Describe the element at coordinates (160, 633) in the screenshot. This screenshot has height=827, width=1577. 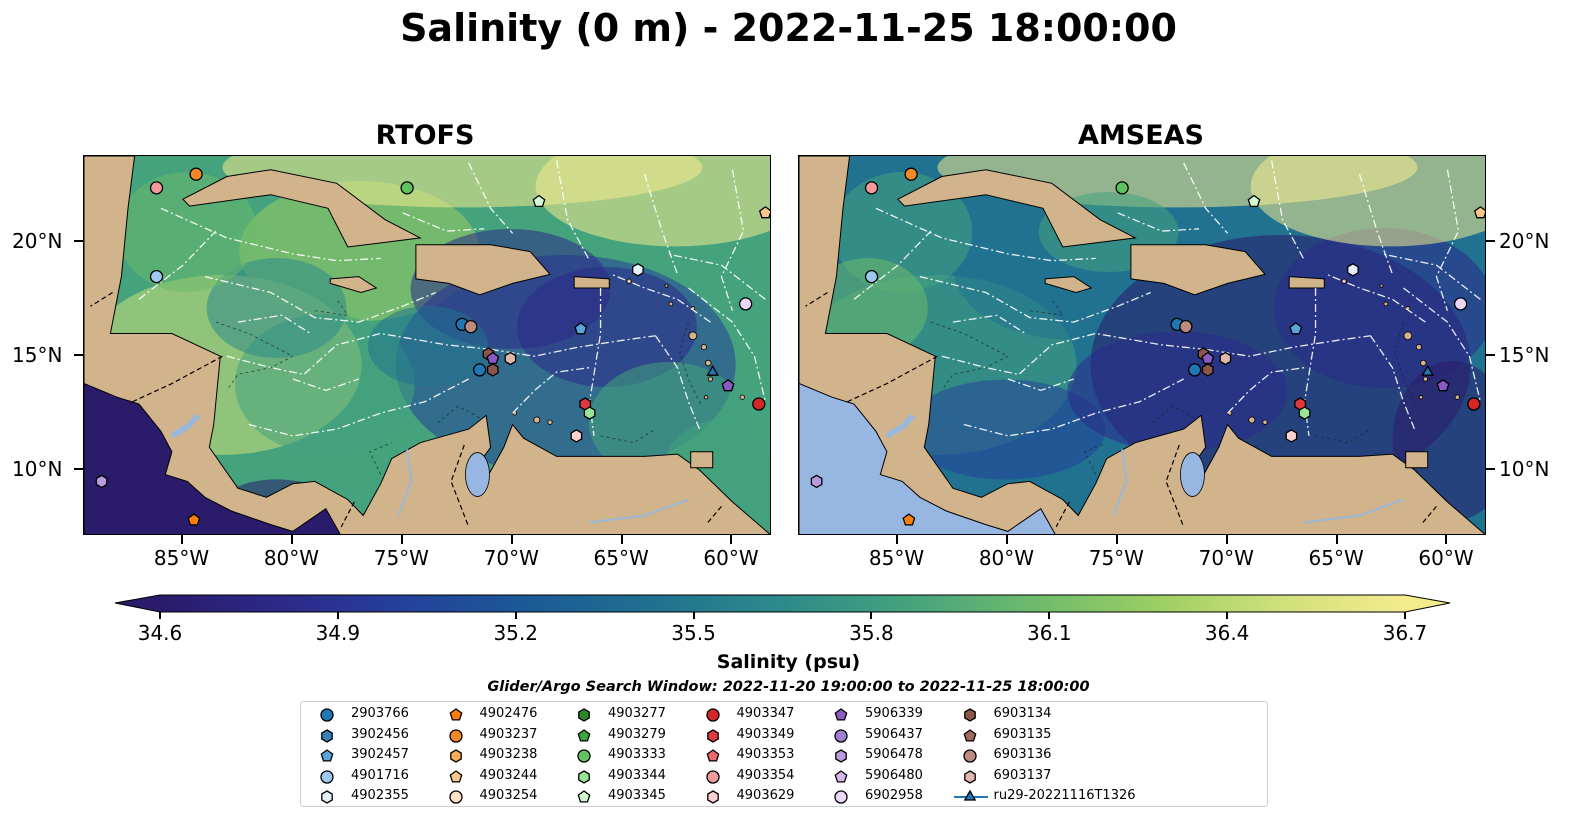
I see `colorbar-tick-label: 34.6` at that location.